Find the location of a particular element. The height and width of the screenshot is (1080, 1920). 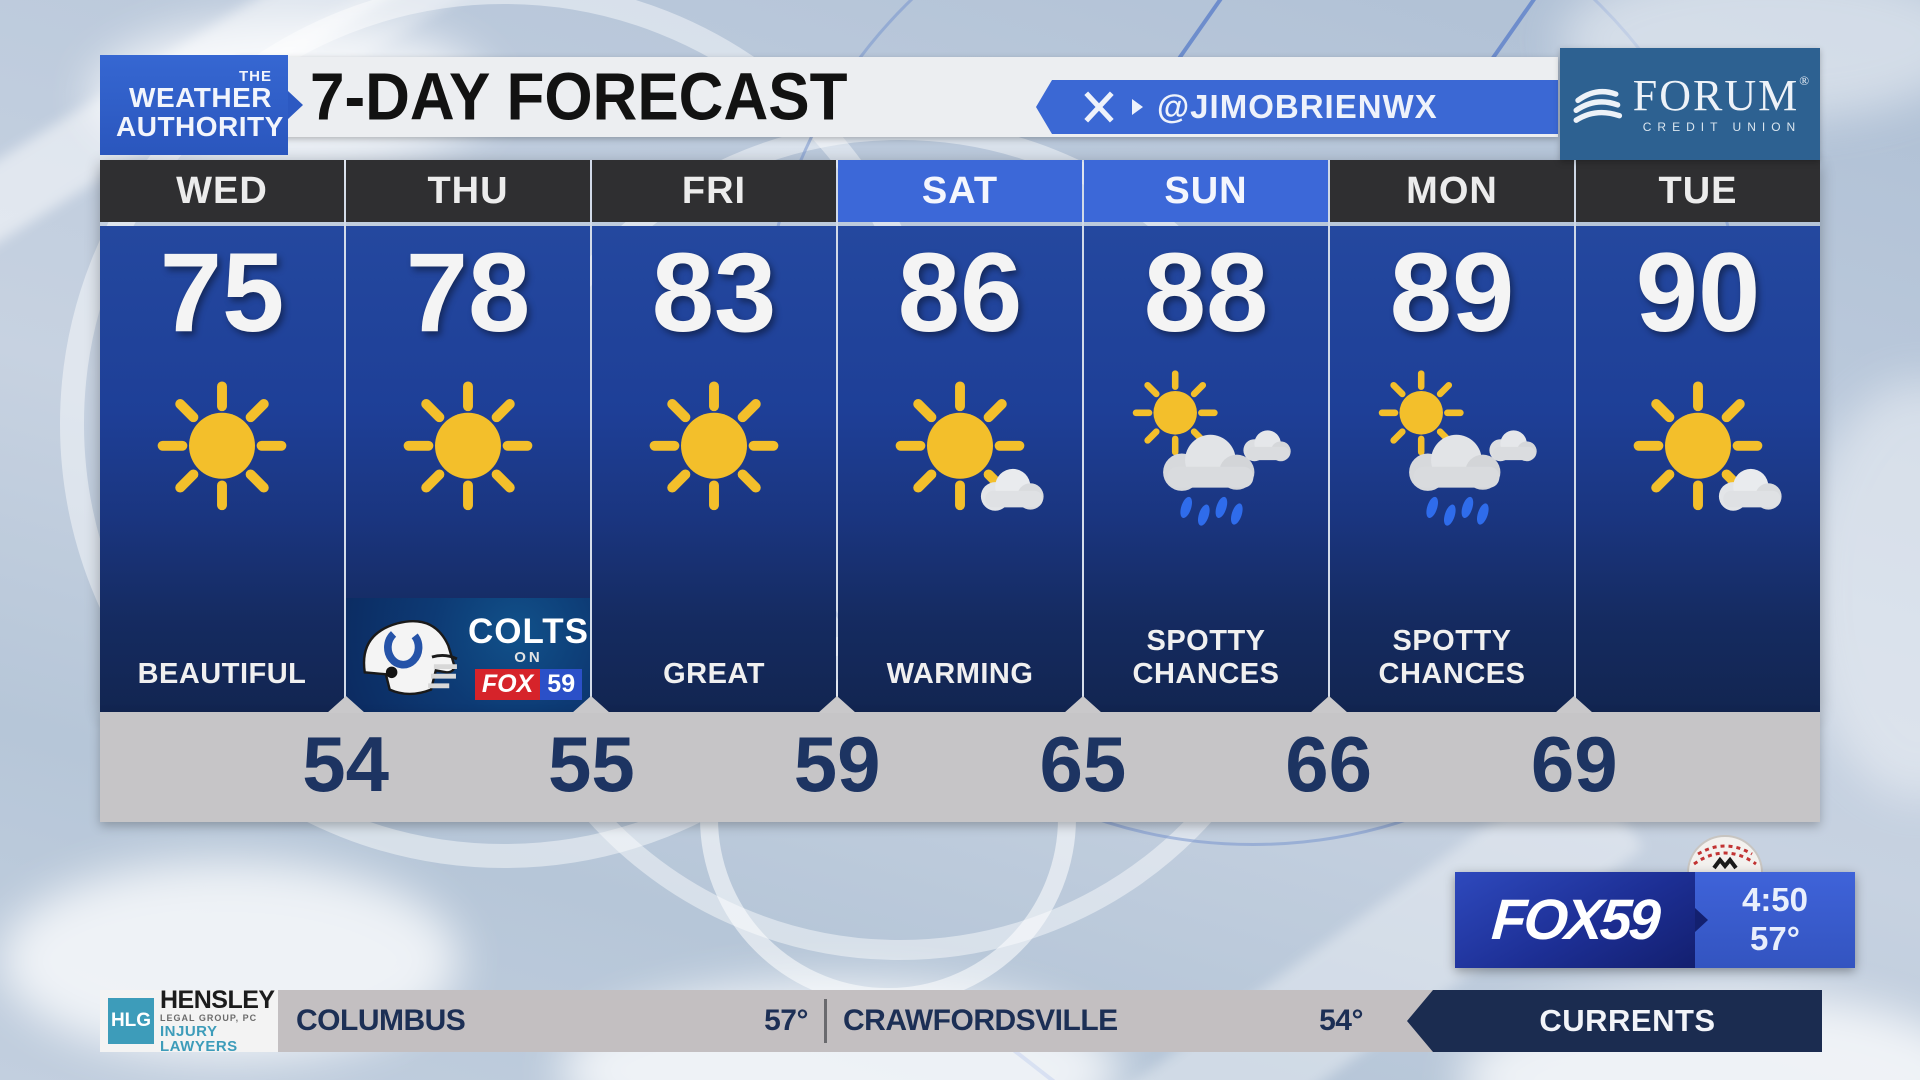

station-logo-text: FOX59 is located at coordinates (1575, 920).